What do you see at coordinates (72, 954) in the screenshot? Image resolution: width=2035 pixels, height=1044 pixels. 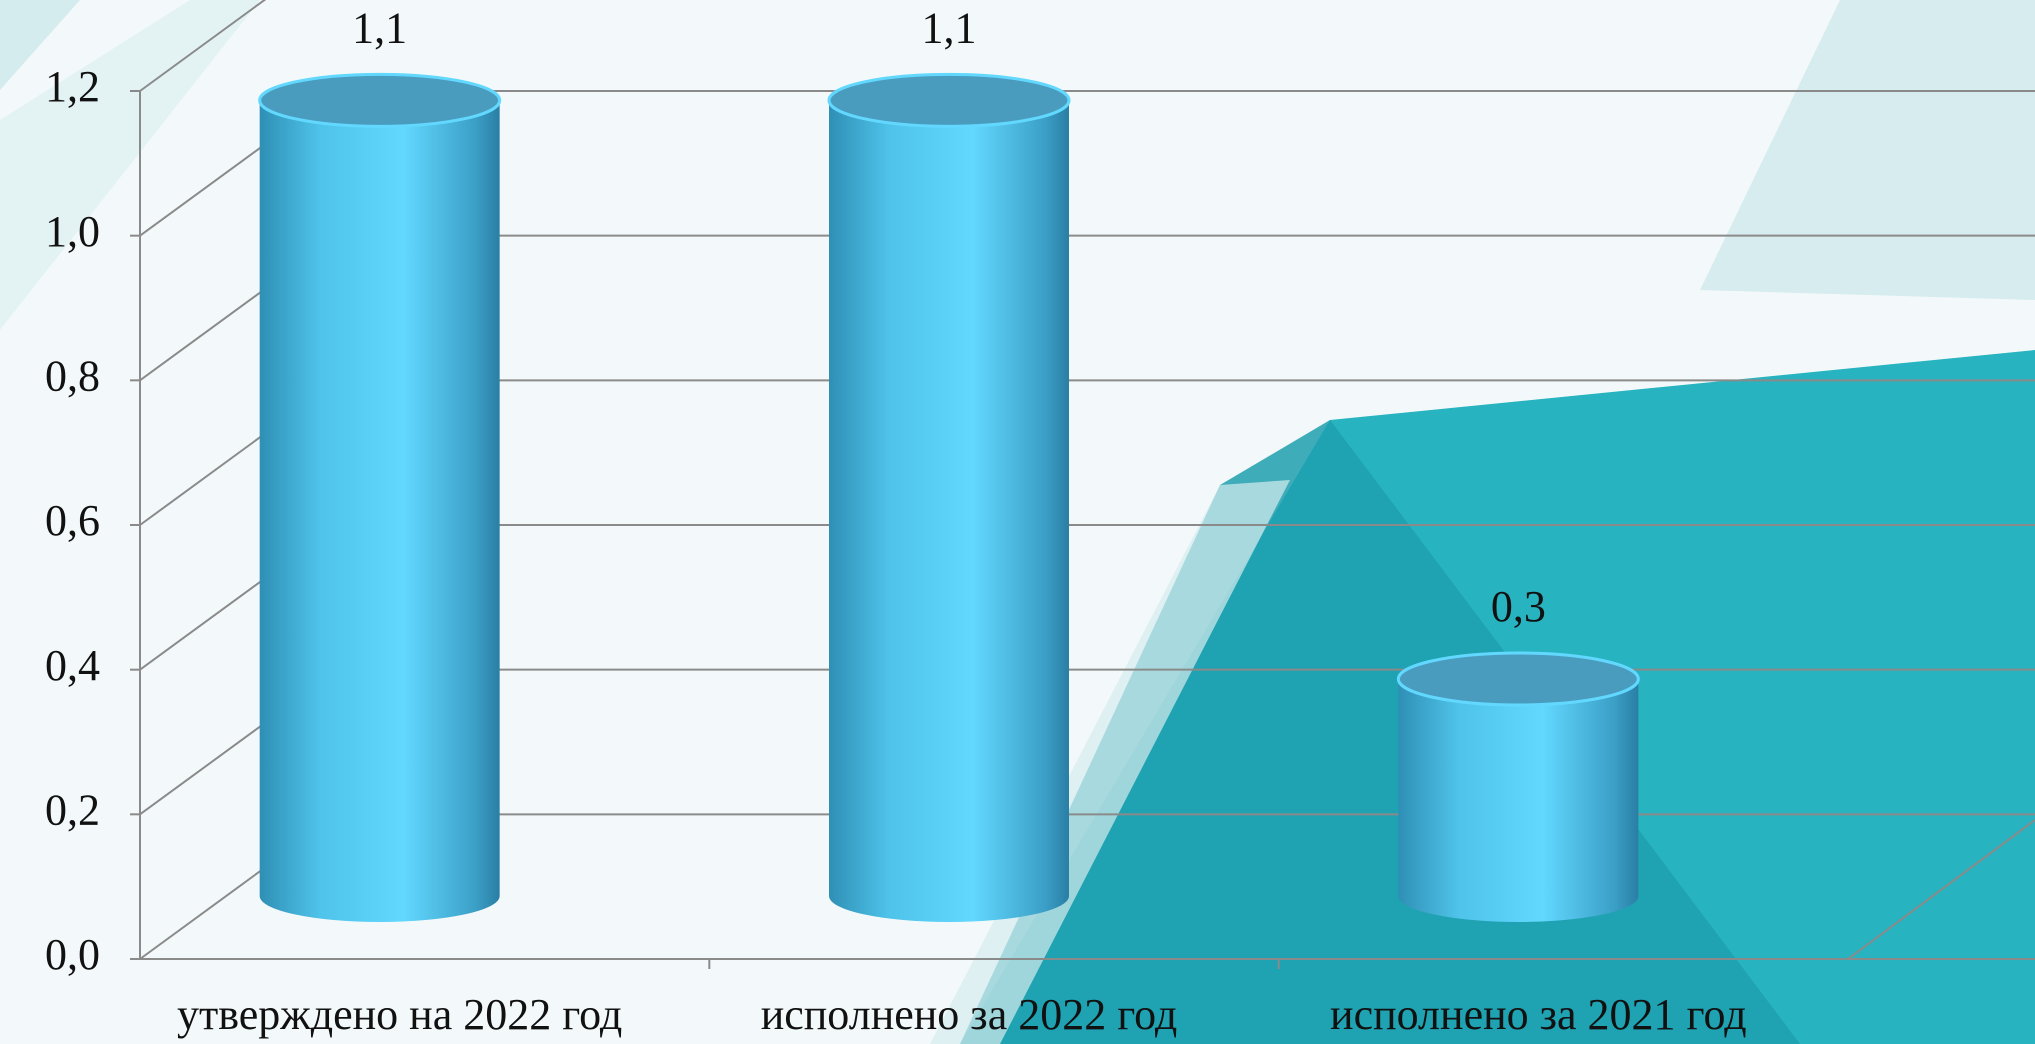 I see `y-tick-label: 0,0` at bounding box center [72, 954].